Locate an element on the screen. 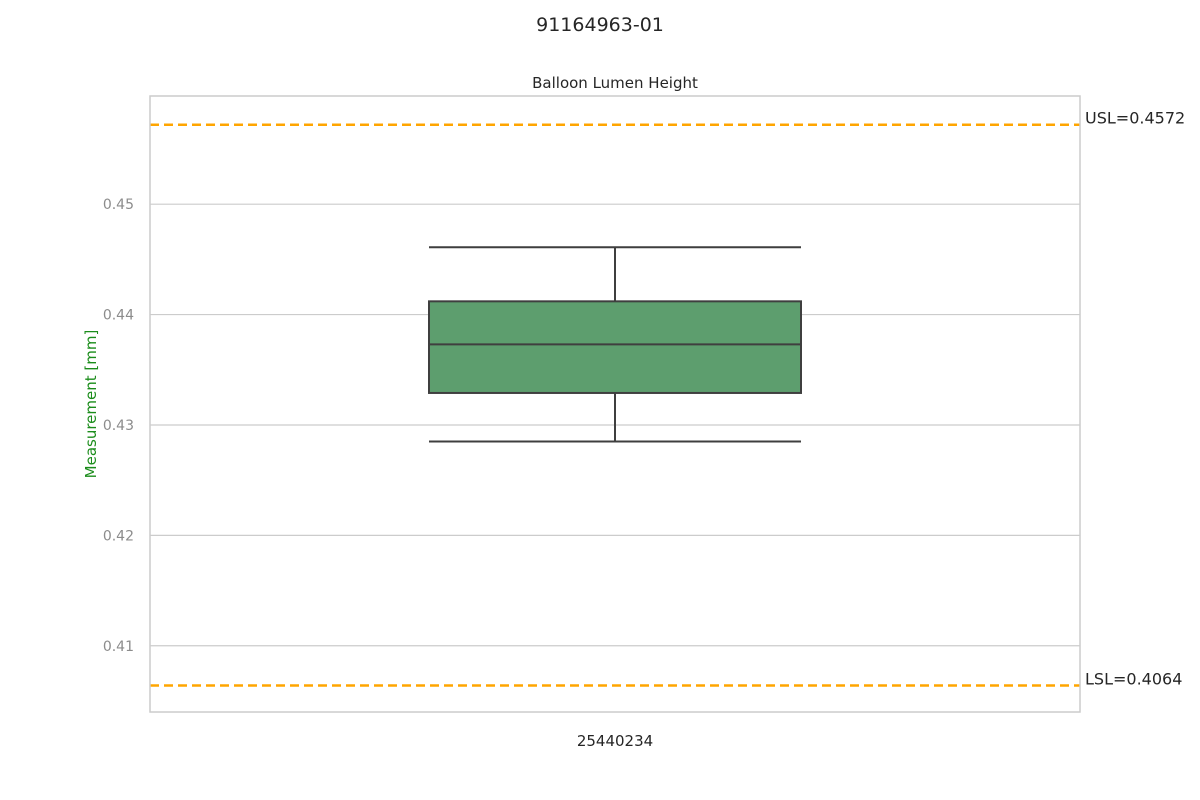 This screenshot has width=1200, height=800. y-tick-label: 0.44 is located at coordinates (118, 316).